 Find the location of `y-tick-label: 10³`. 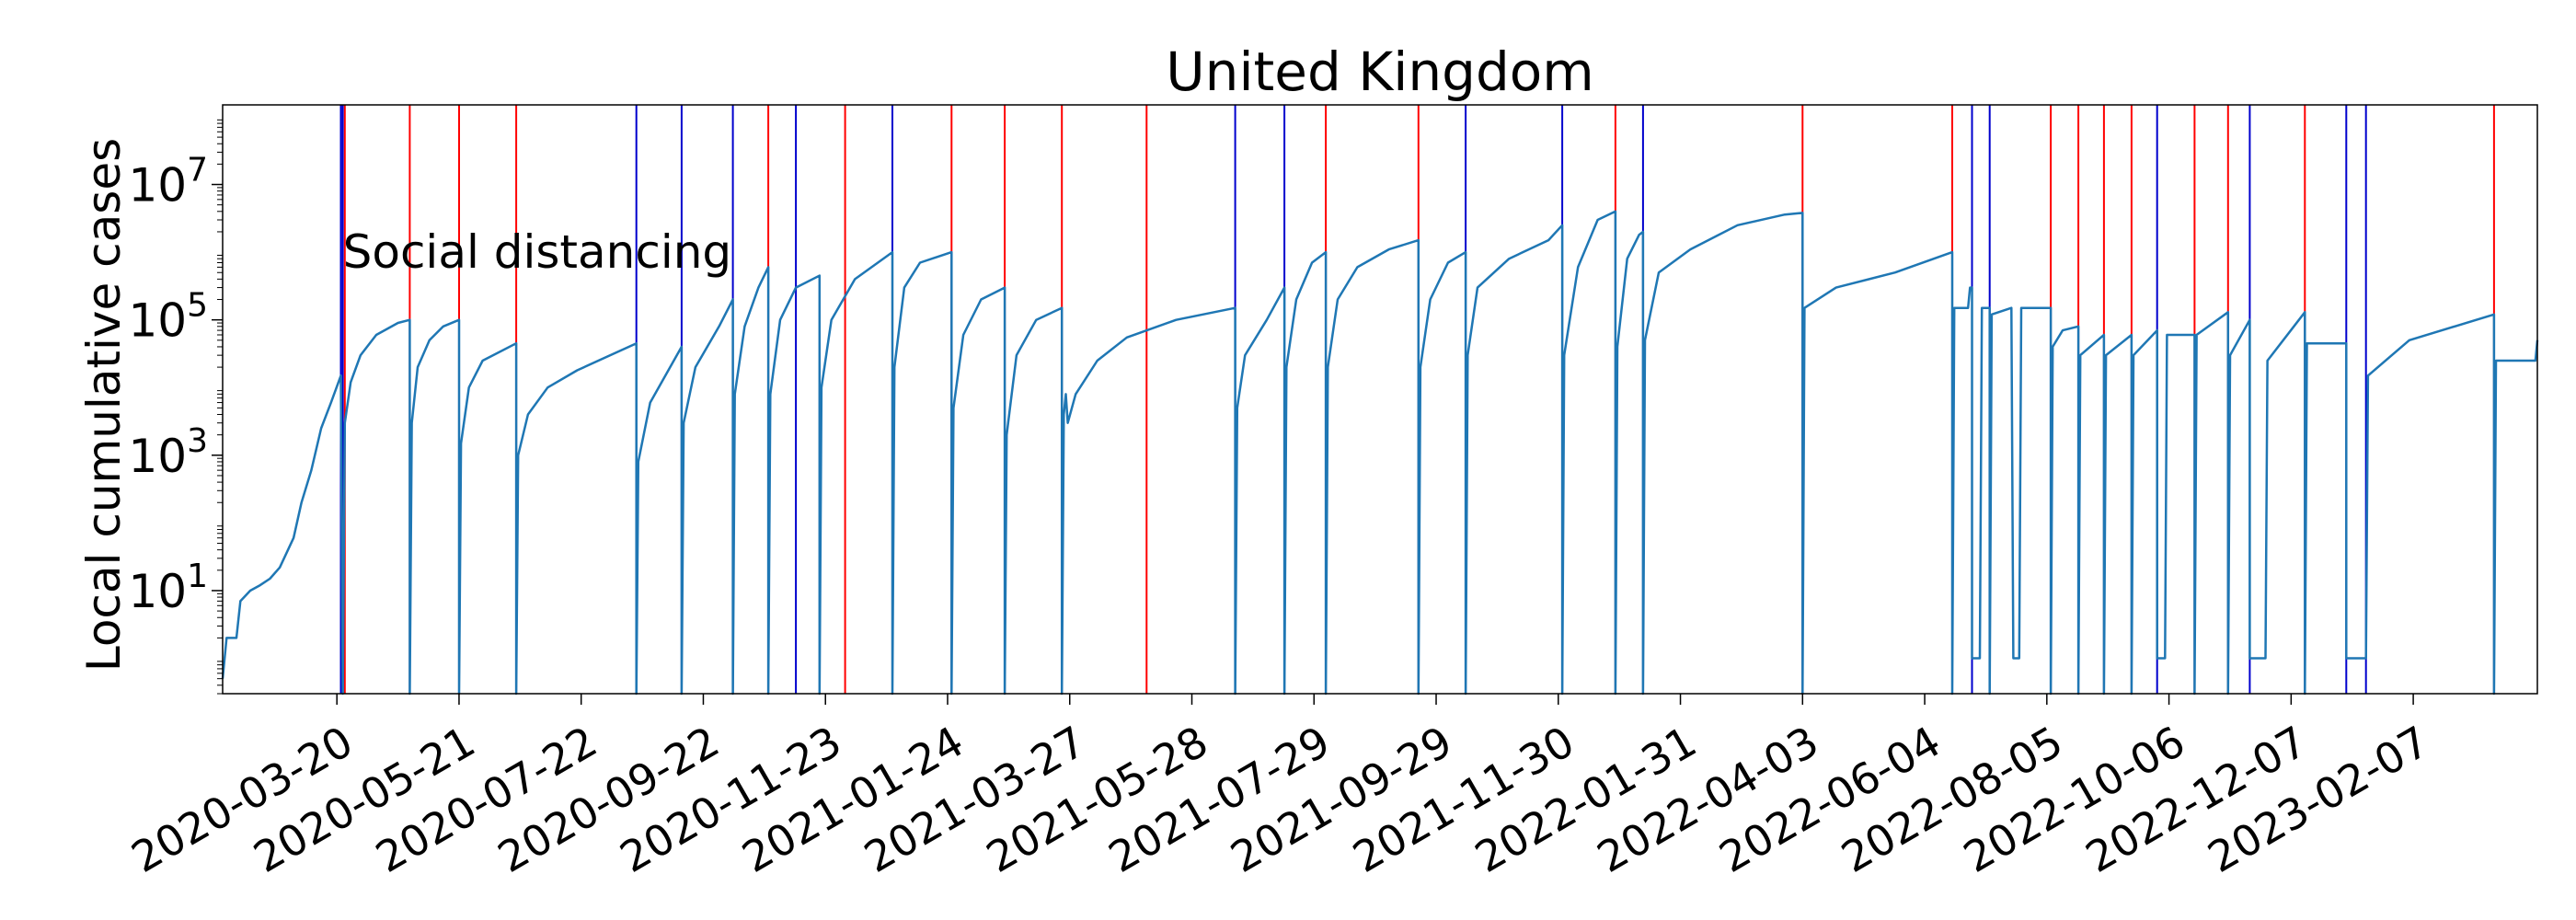

y-tick-label: 10³ is located at coordinates (168, 452).